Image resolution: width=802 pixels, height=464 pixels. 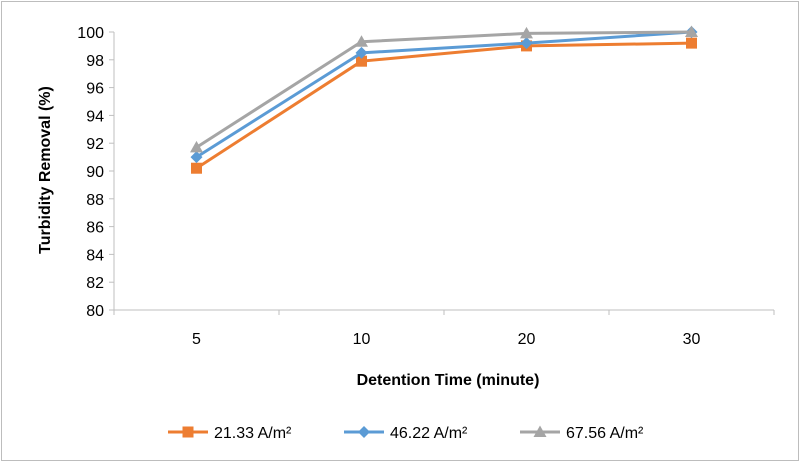 What do you see at coordinates (45, 170) in the screenshot?
I see `y-axis-title: Turbidity Removal (%)` at bounding box center [45, 170].